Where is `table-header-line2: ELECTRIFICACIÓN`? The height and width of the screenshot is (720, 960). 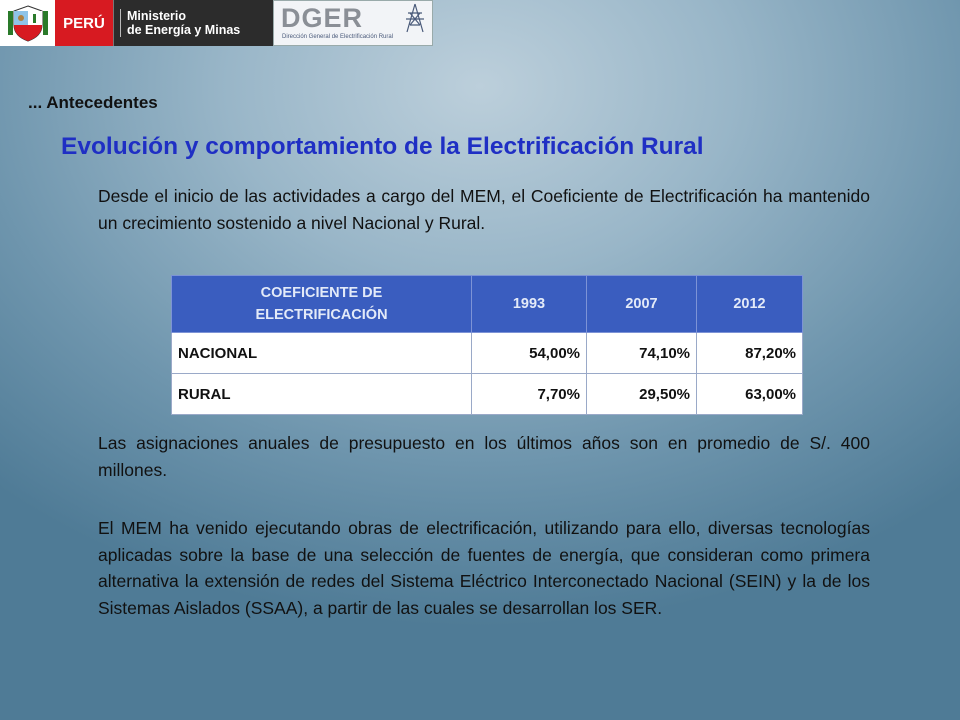 table-header-line2: ELECTRIFICACIÓN is located at coordinates (321, 315).